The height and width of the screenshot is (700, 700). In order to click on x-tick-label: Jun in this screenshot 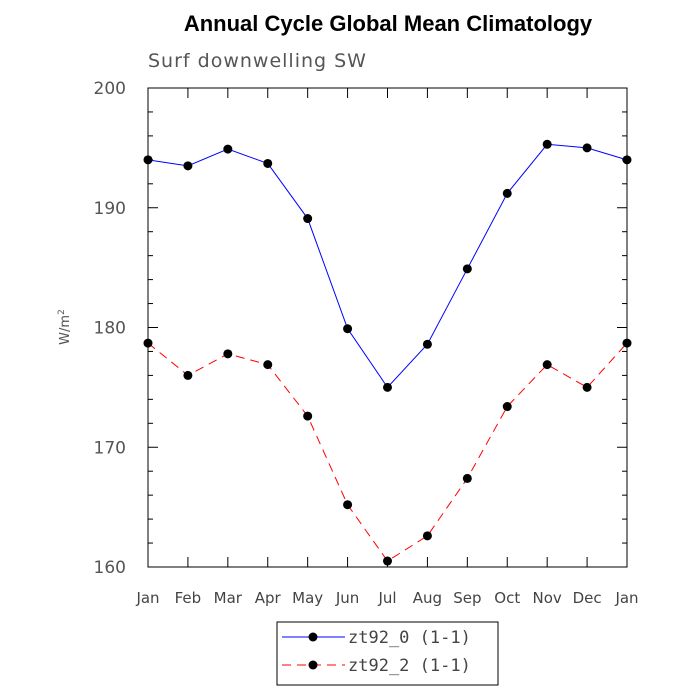, I will do `click(347, 598)`.